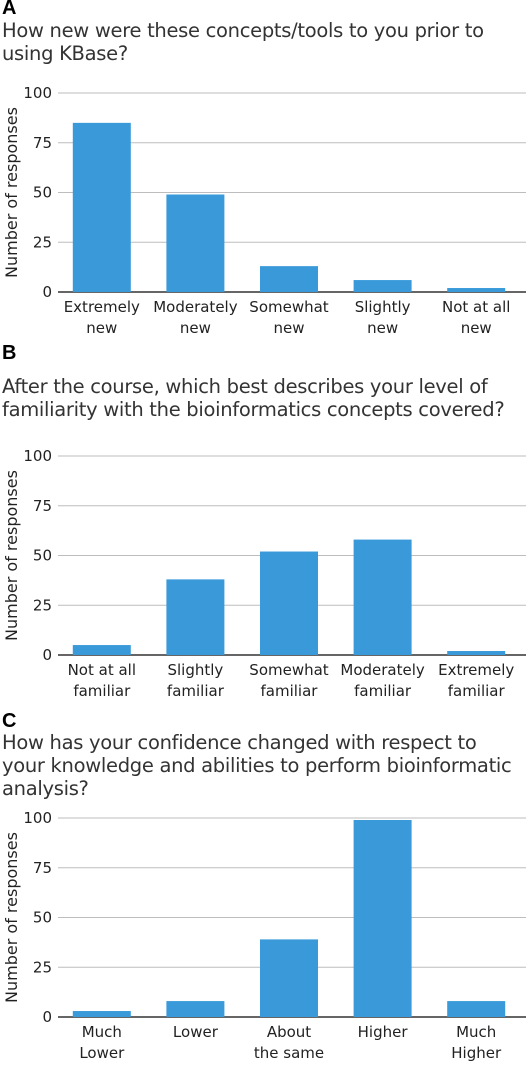  Describe the element at coordinates (289, 1032) in the screenshot. I see `x-tick-label: About` at that location.